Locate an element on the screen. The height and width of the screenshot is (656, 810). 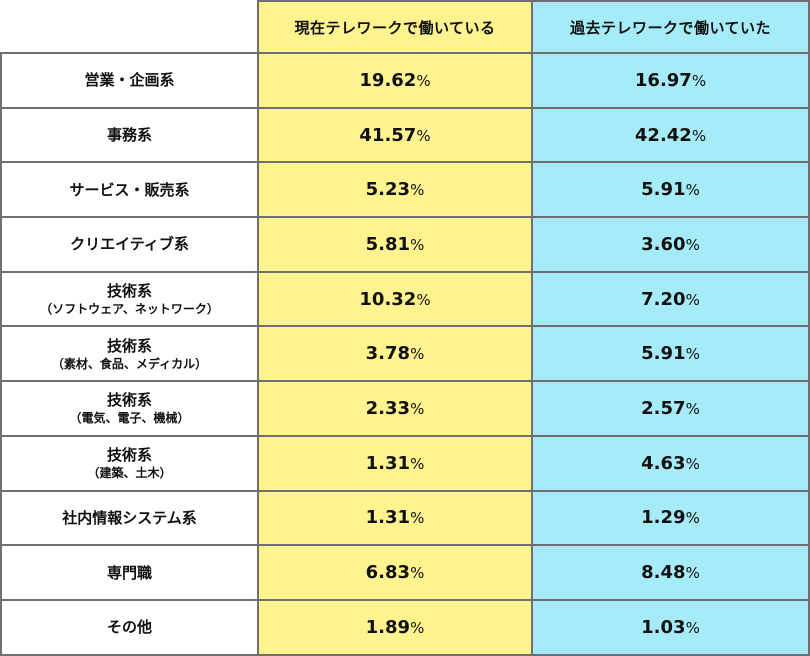
row-label-main: 社内情報システム系 is located at coordinates (129, 517).